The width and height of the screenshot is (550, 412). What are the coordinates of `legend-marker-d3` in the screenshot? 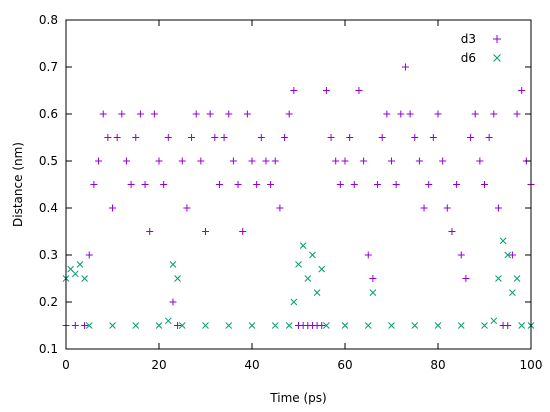 It's located at (497, 39).